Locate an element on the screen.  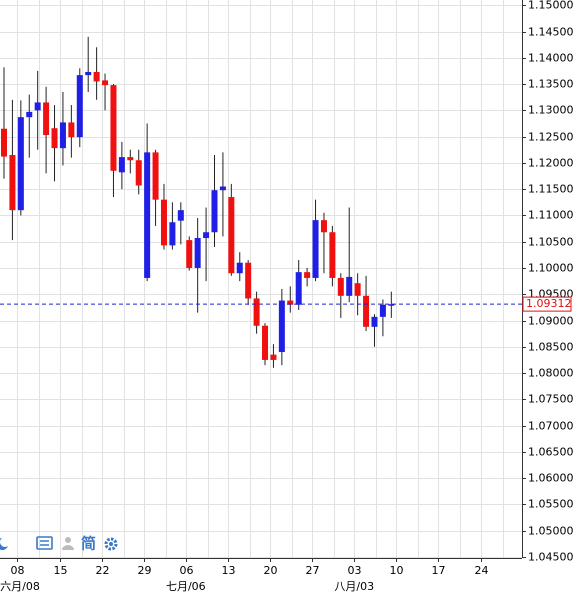
x-tick-label: 10 is located at coordinates (397, 570).